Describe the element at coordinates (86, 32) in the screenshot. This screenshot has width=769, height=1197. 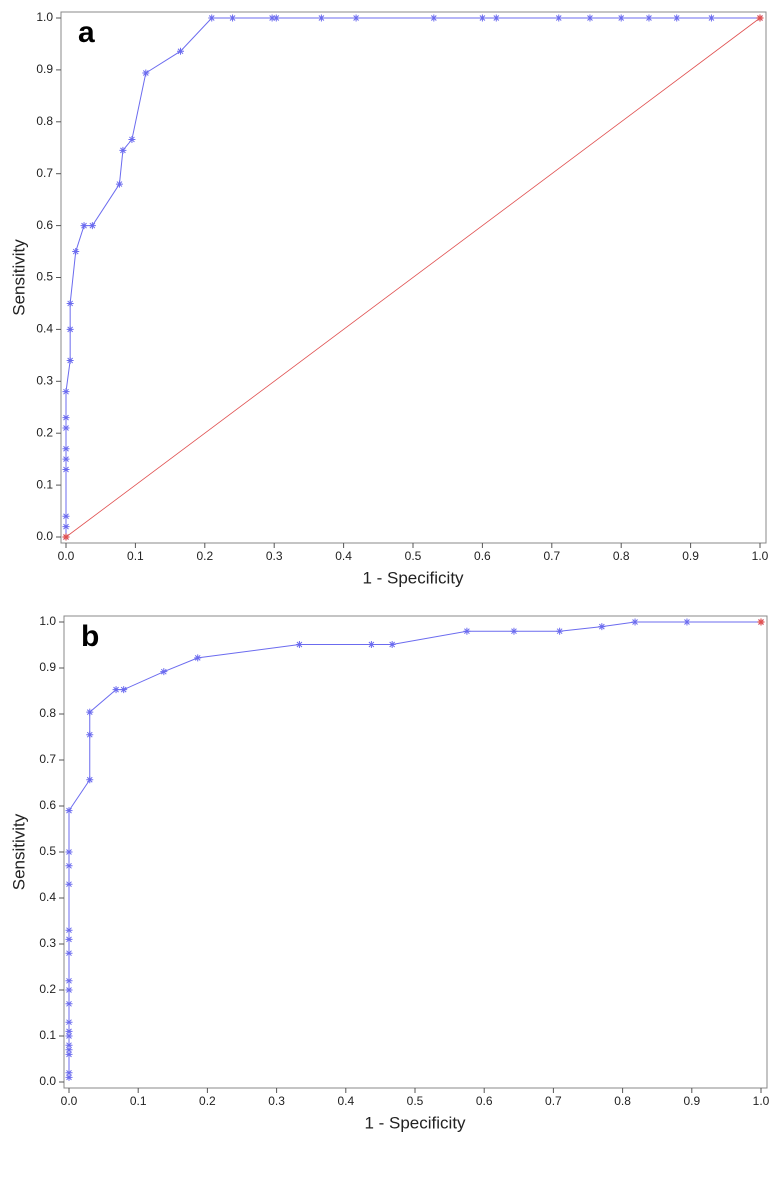
I see `panel-label: a` at that location.